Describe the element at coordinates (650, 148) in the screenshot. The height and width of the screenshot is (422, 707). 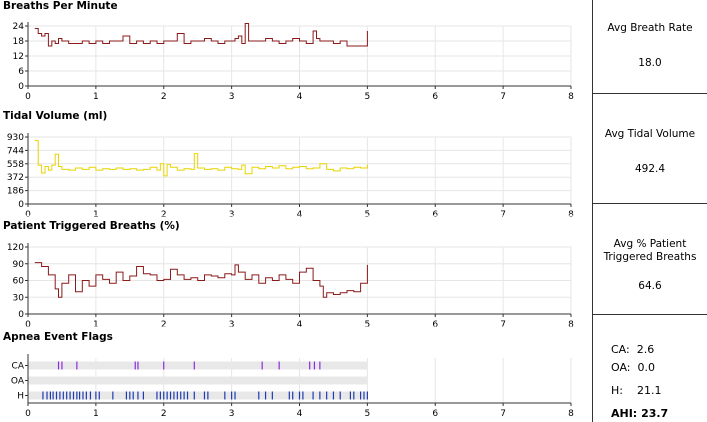
I see `avg-tidal-volume-box: Avg Tidal Volume 492.4` at that location.